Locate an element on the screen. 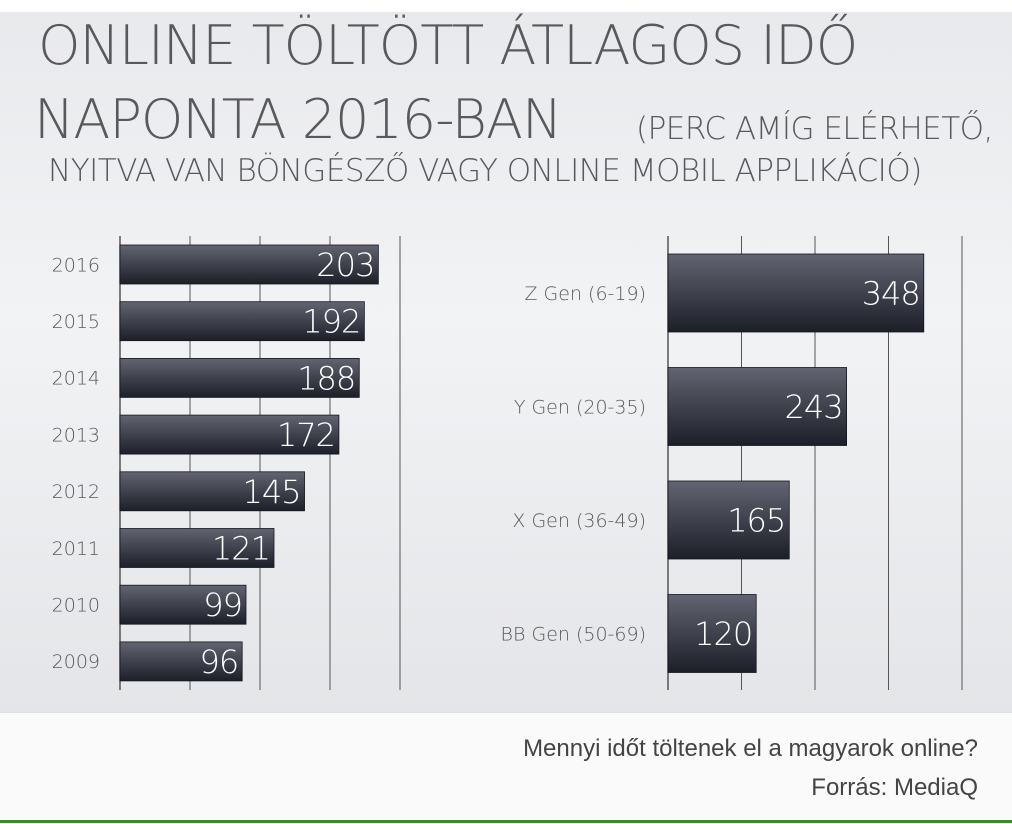 The width and height of the screenshot is (1012, 824). chart-title-line1: ONLINE TÖLTÖTT ÁTLAGOS IDŐ is located at coordinates (448, 45).